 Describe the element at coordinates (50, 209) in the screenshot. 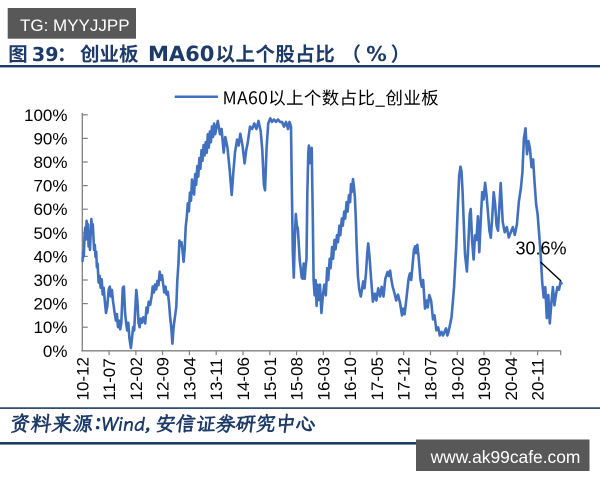

I see `svg-text: 60%` at that location.